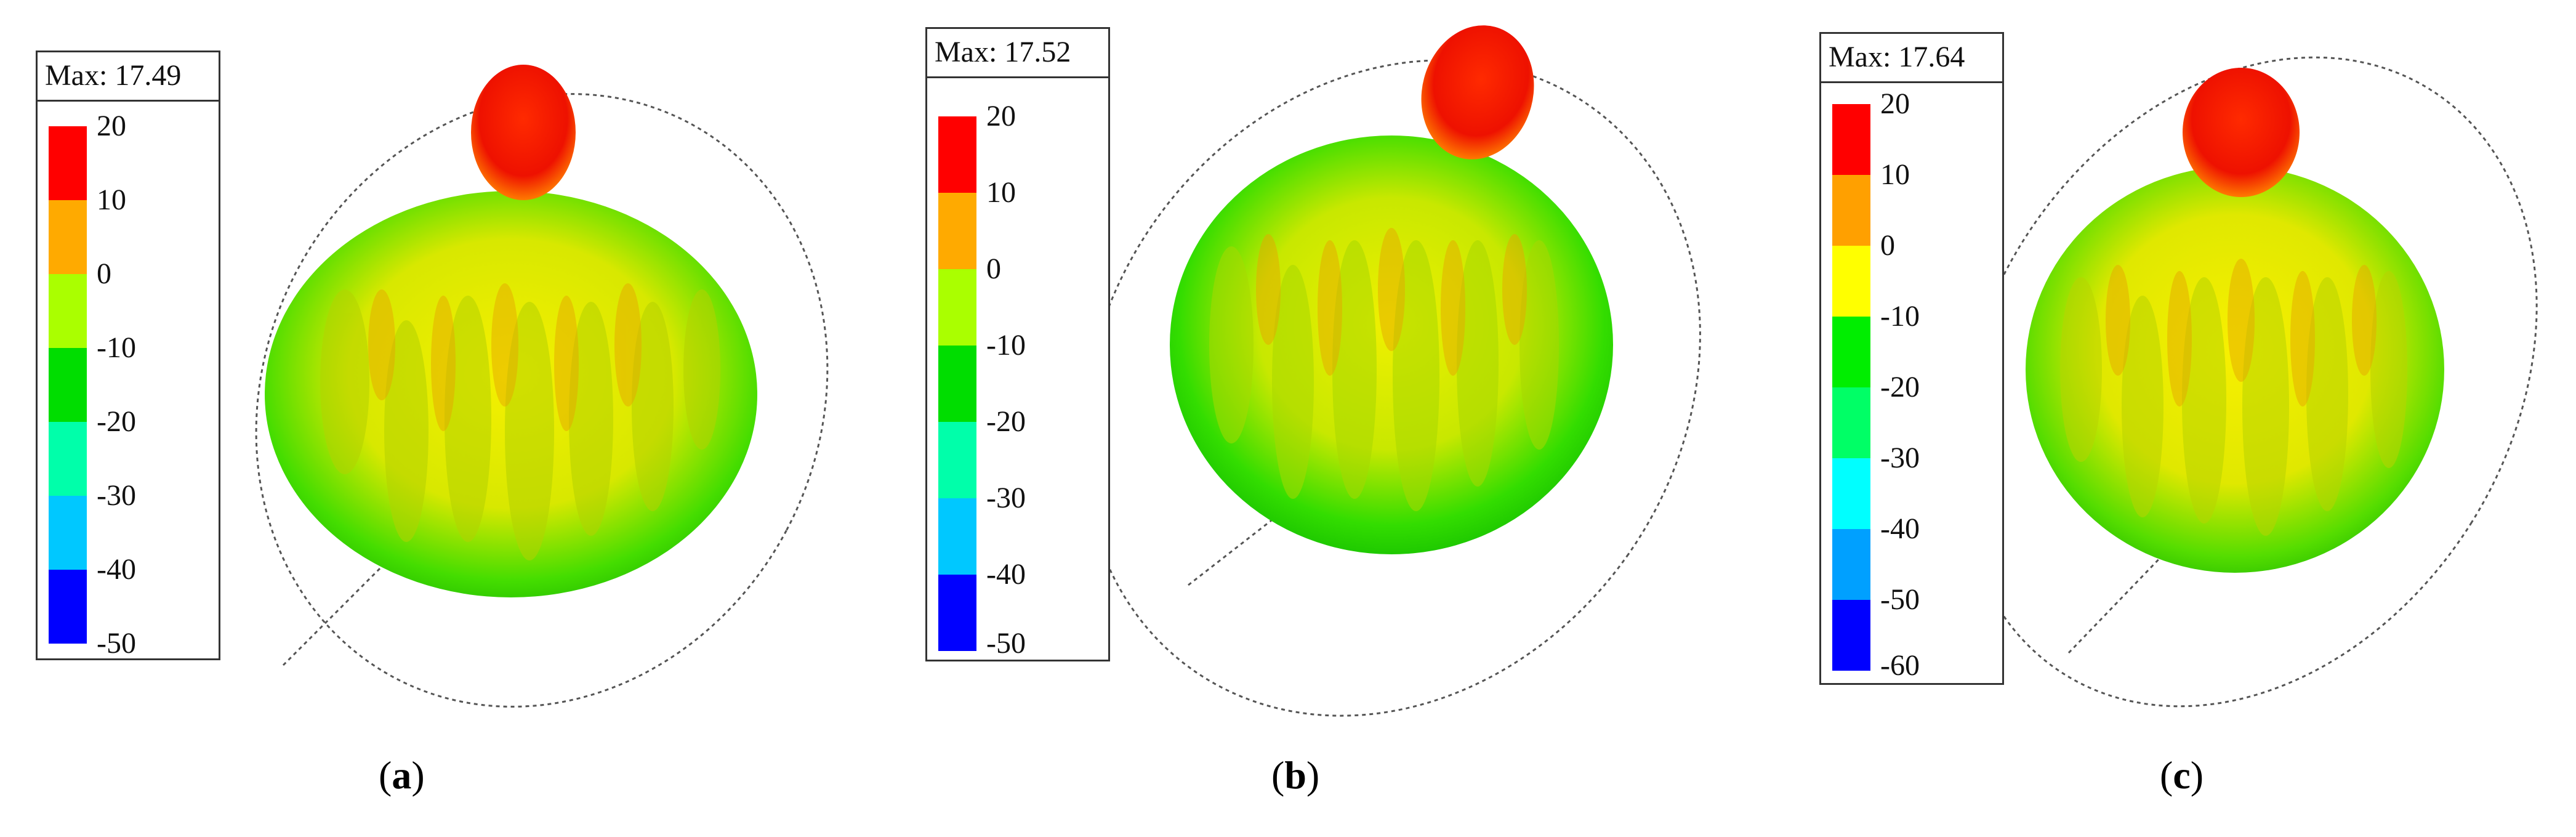  I want to click on legend-tick: -60, so click(1900, 665).